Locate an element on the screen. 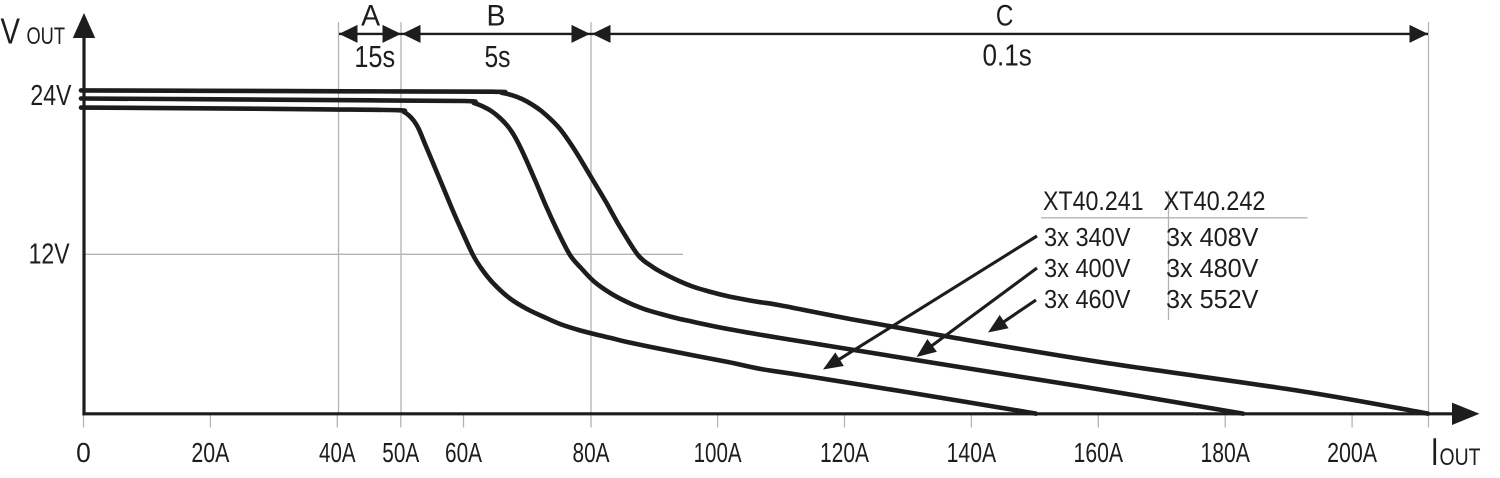  svg-text: 3x 340V is located at coordinates (1087, 238).